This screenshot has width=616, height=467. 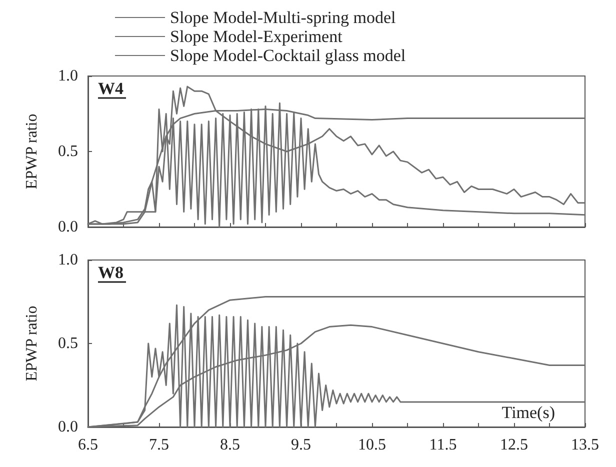 What do you see at coordinates (283, 17) in the screenshot?
I see `legend-label: Slope Model-Multi-spring model` at bounding box center [283, 17].